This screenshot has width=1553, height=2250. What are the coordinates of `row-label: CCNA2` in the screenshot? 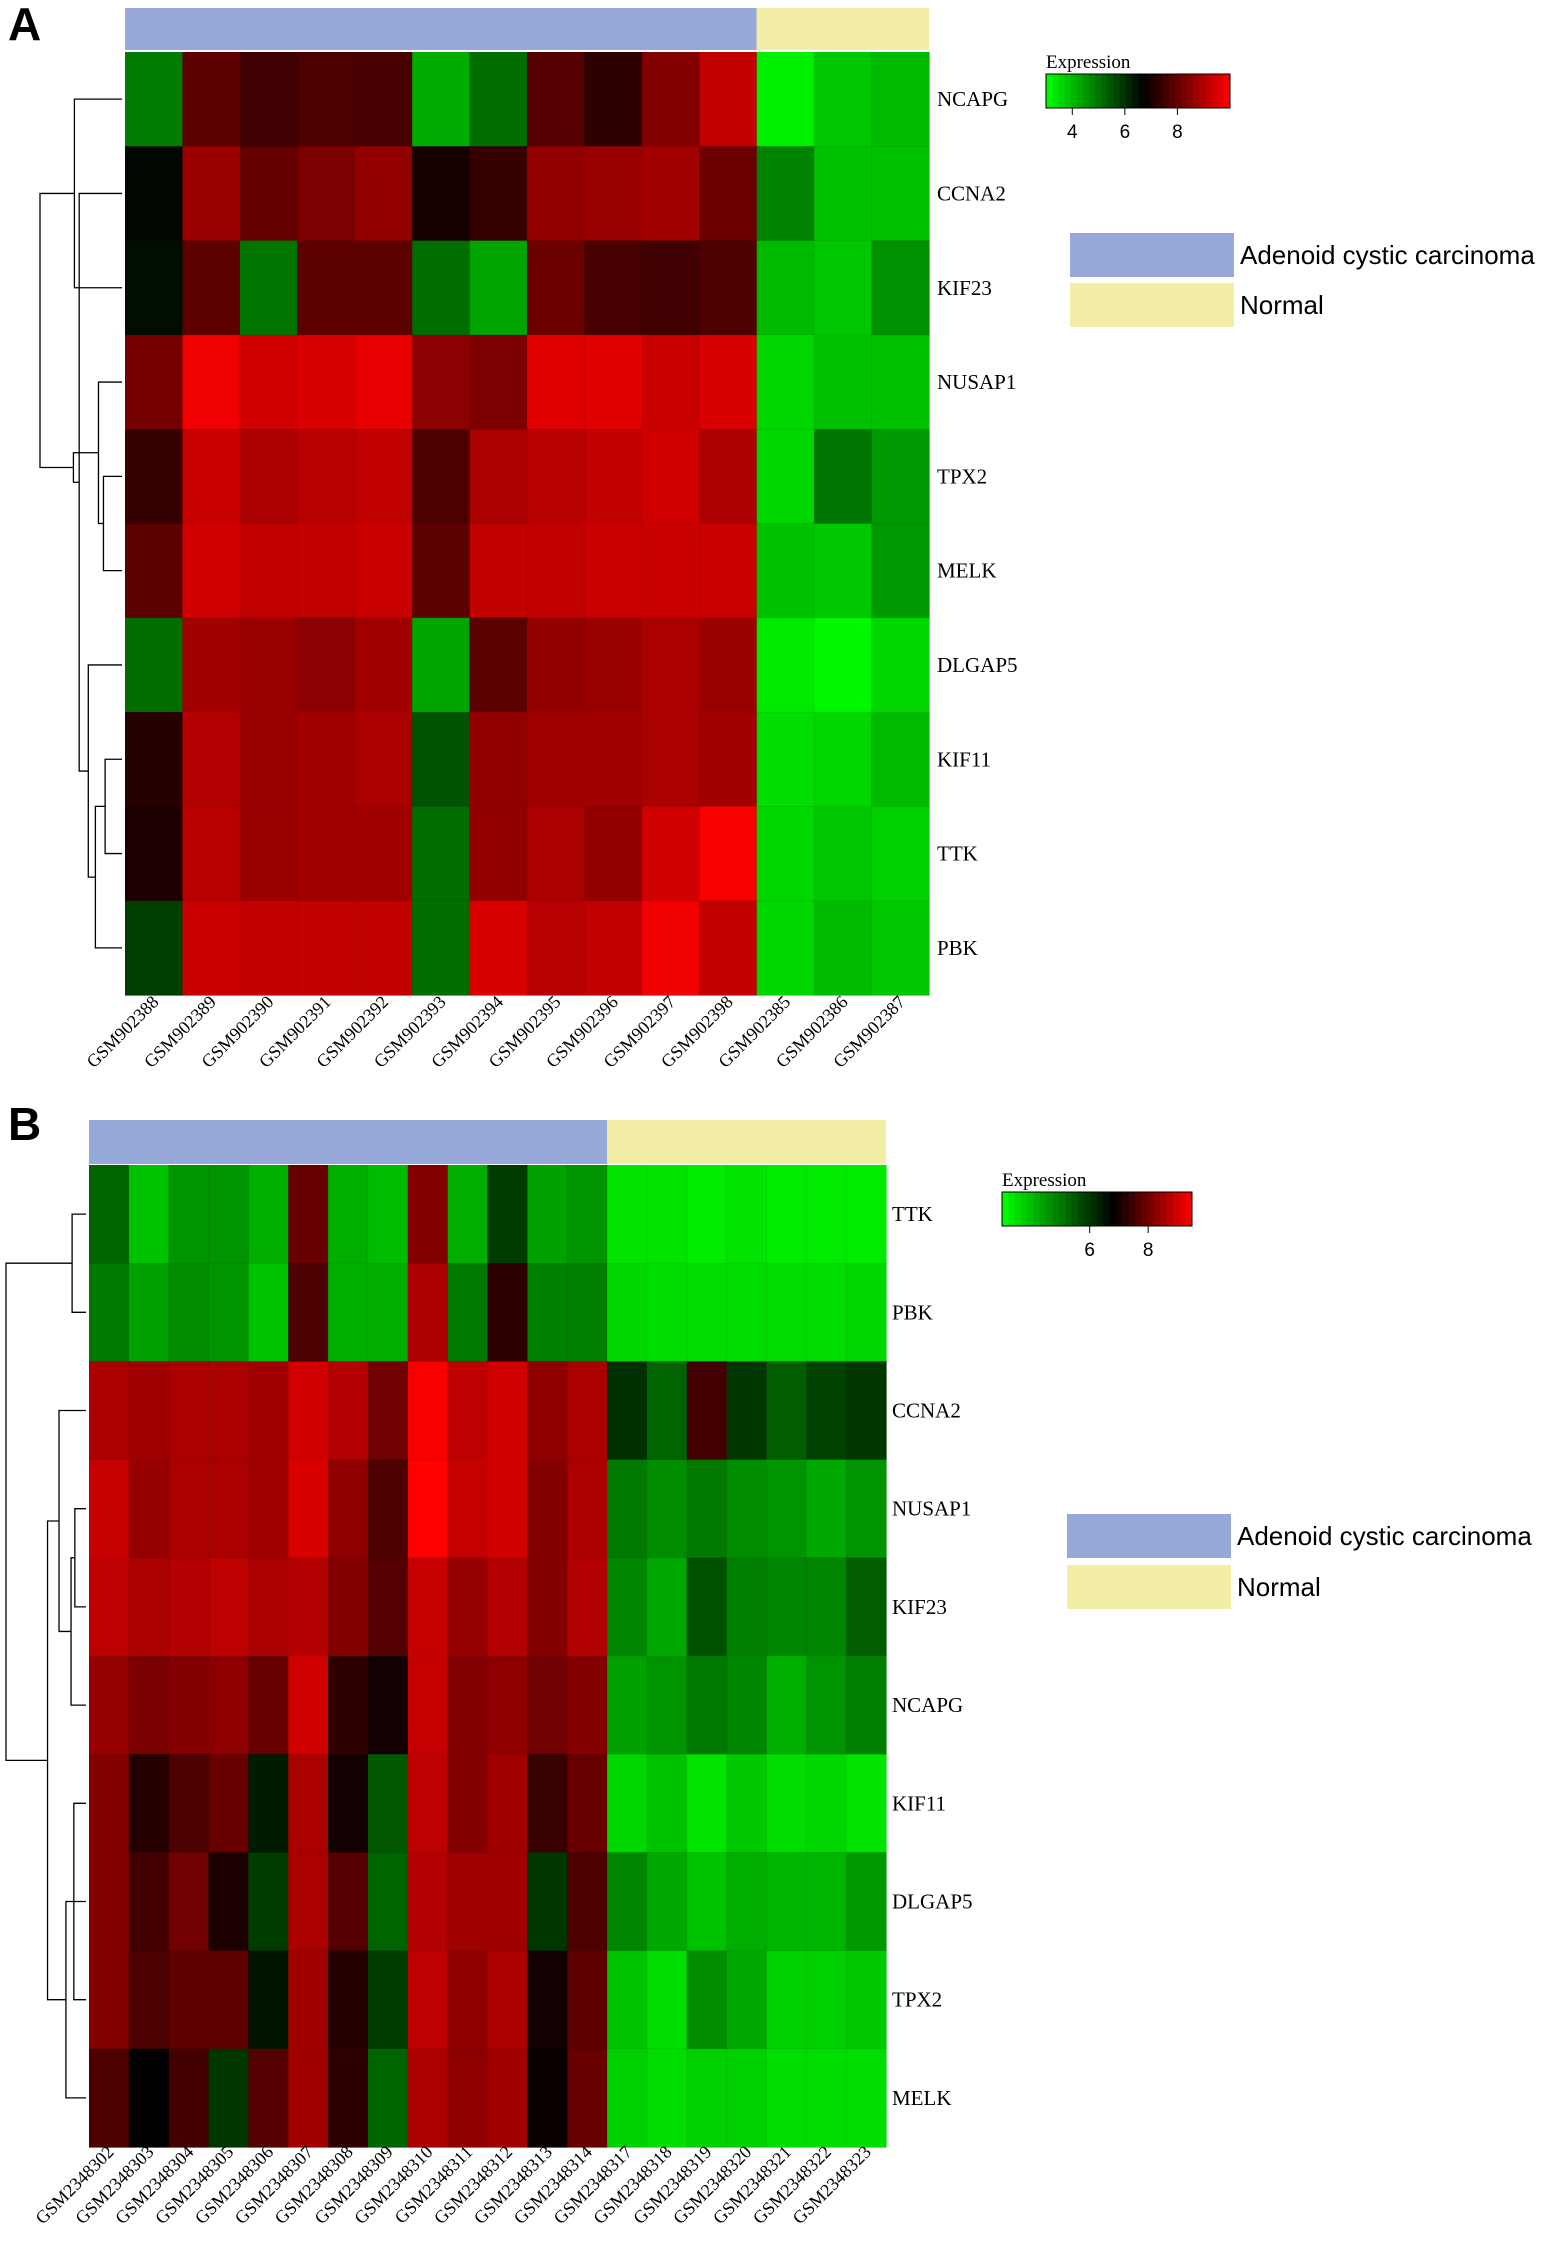 It's located at (926, 1411).